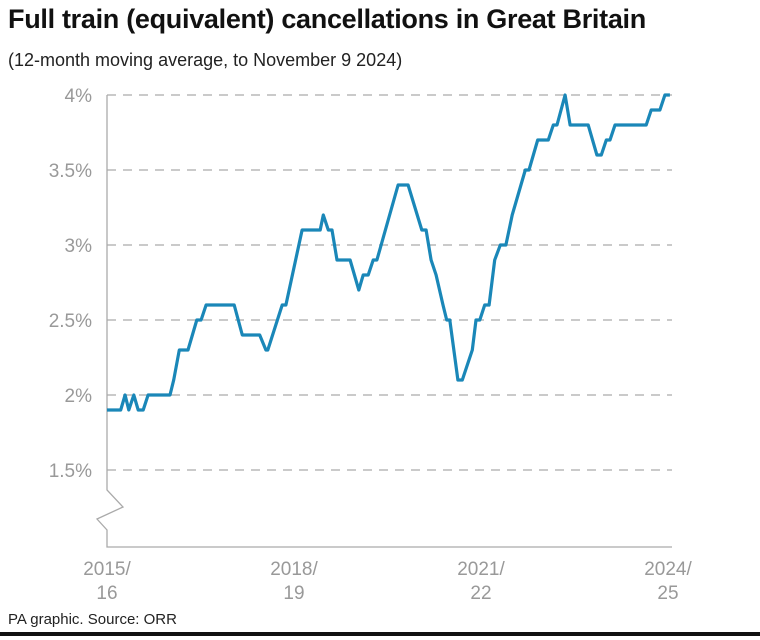  Describe the element at coordinates (293, 593) in the screenshot. I see `x-tick-label: 19` at that location.